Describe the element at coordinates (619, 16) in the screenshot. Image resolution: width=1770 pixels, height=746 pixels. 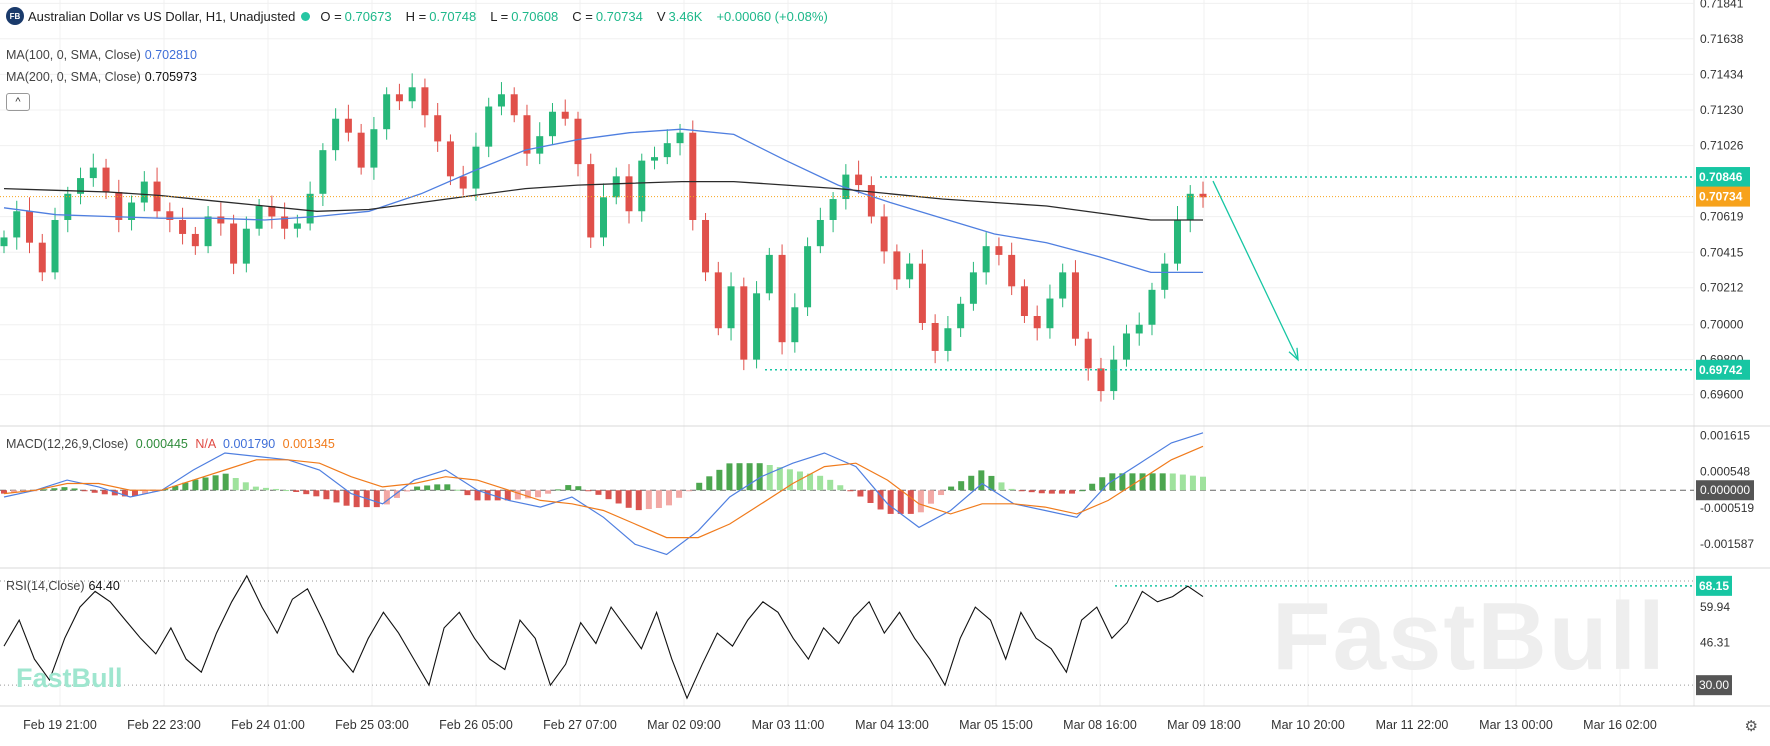
I see `close-value: 0.70734` at that location.